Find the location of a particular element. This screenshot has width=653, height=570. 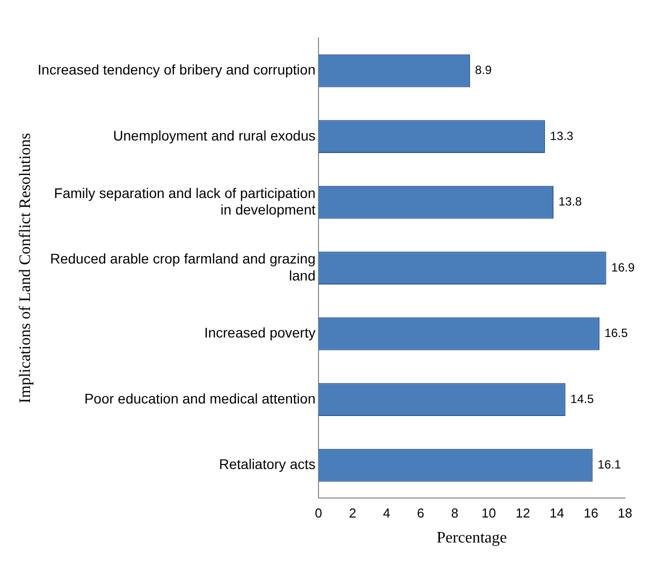

x-axis-title: Percentage is located at coordinates (471, 538).